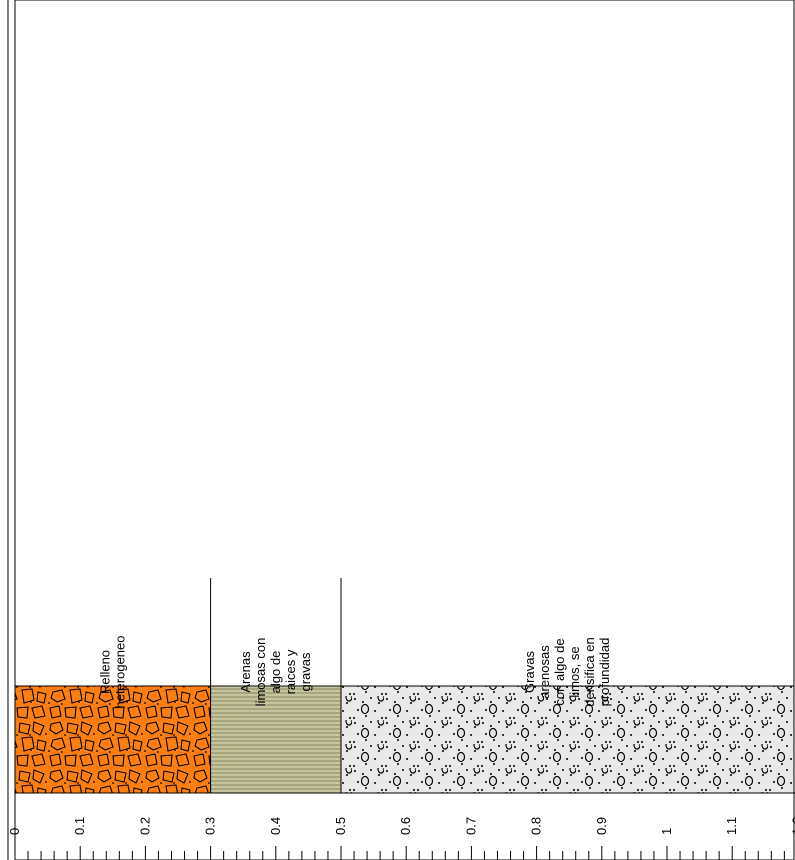 The image size is (795, 860). What do you see at coordinates (731, 826) in the screenshot?
I see `depth-tick-label: 1.1` at bounding box center [731, 826].